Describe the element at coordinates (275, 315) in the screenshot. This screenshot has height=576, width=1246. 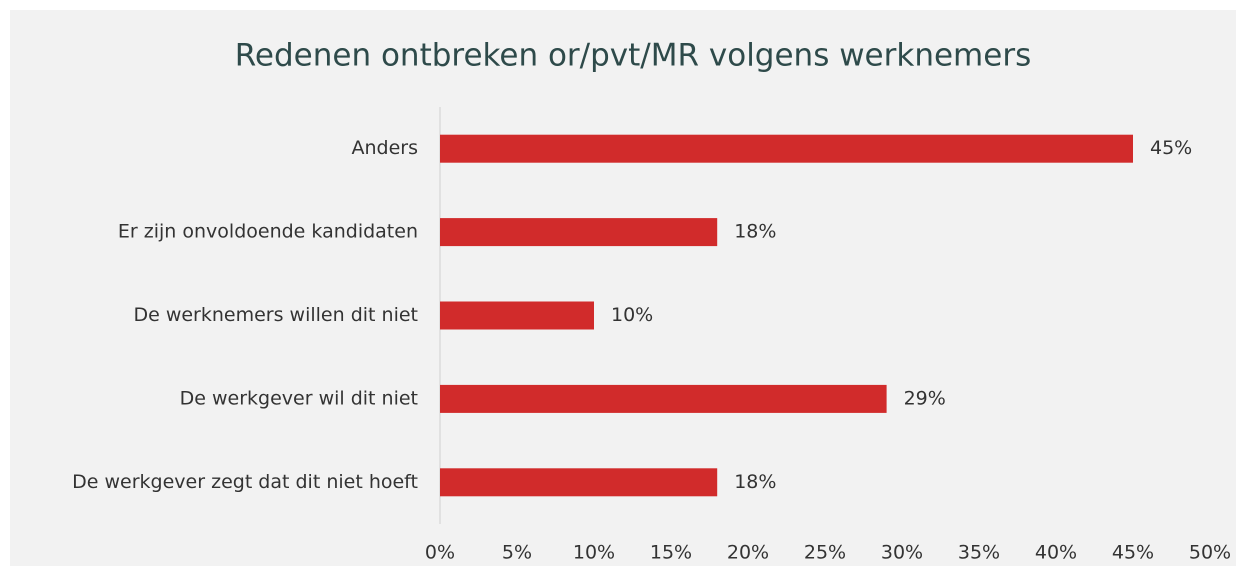
I see `y-tick-label: De werknemers willen dit niet` at that location.